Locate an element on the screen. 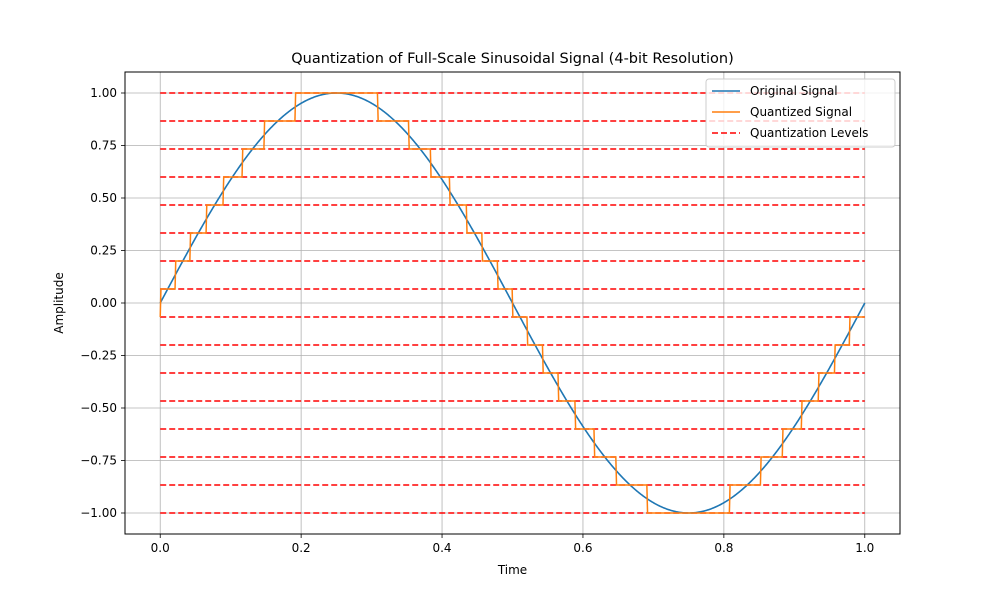  y-tick-label: −1.00 is located at coordinates (98, 513).